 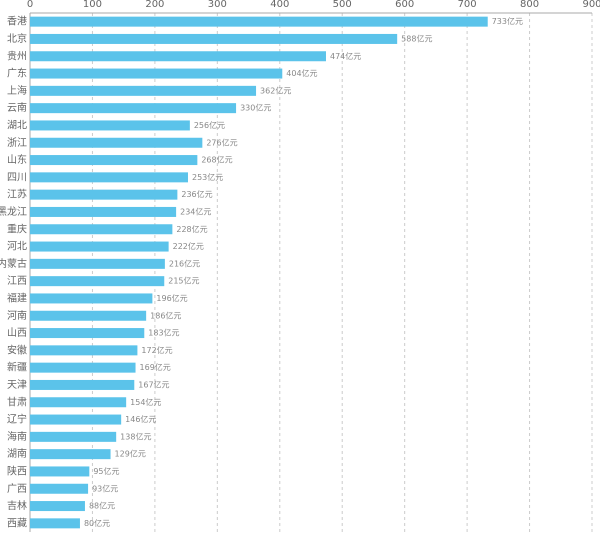 What do you see at coordinates (507, 21) in the screenshot?
I see `value-label: 733亿元` at bounding box center [507, 21].